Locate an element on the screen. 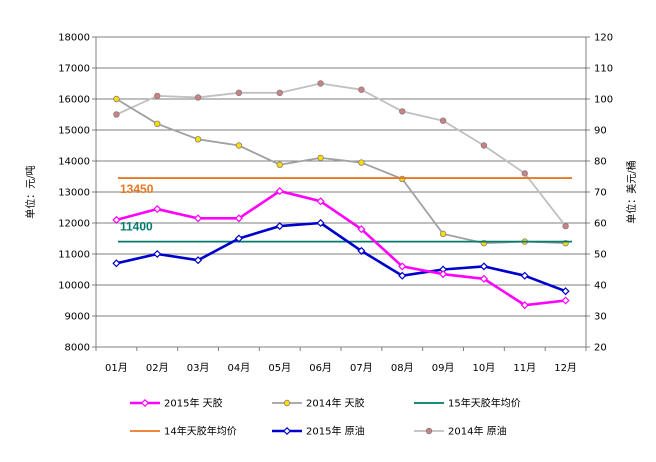 This screenshot has width=656, height=462. legend-item: 2015年 天胶 is located at coordinates (176, 403).